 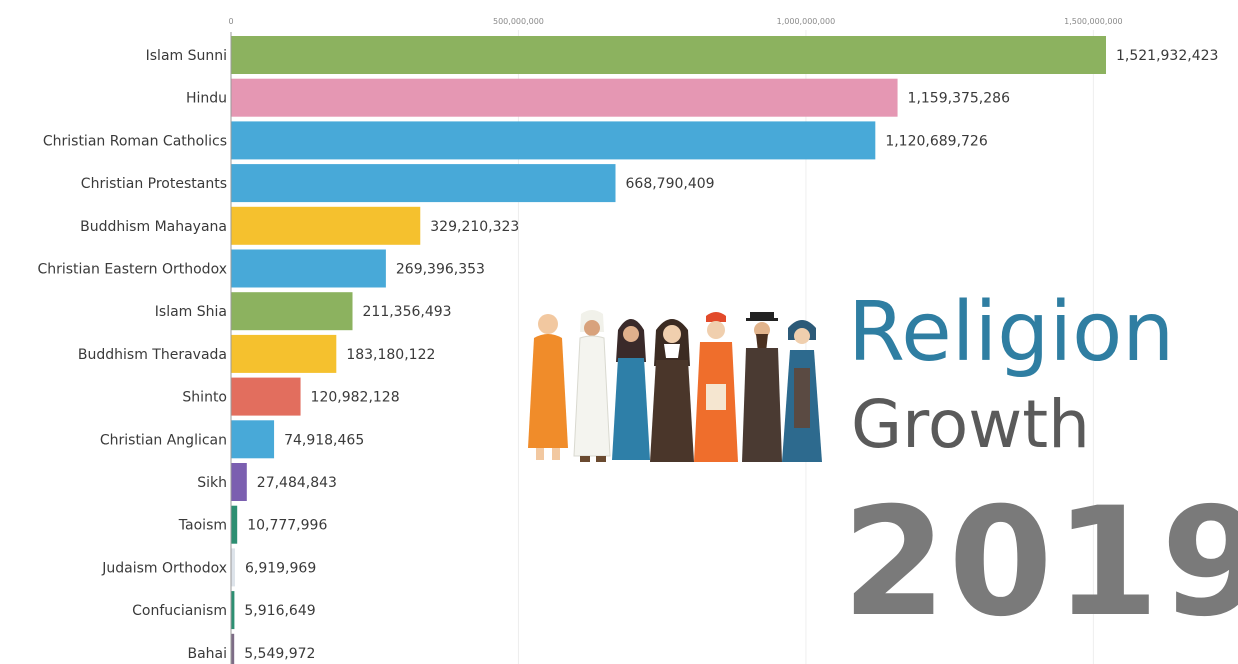 I want to click on value-label: 10,777,996, so click(x=287, y=526).